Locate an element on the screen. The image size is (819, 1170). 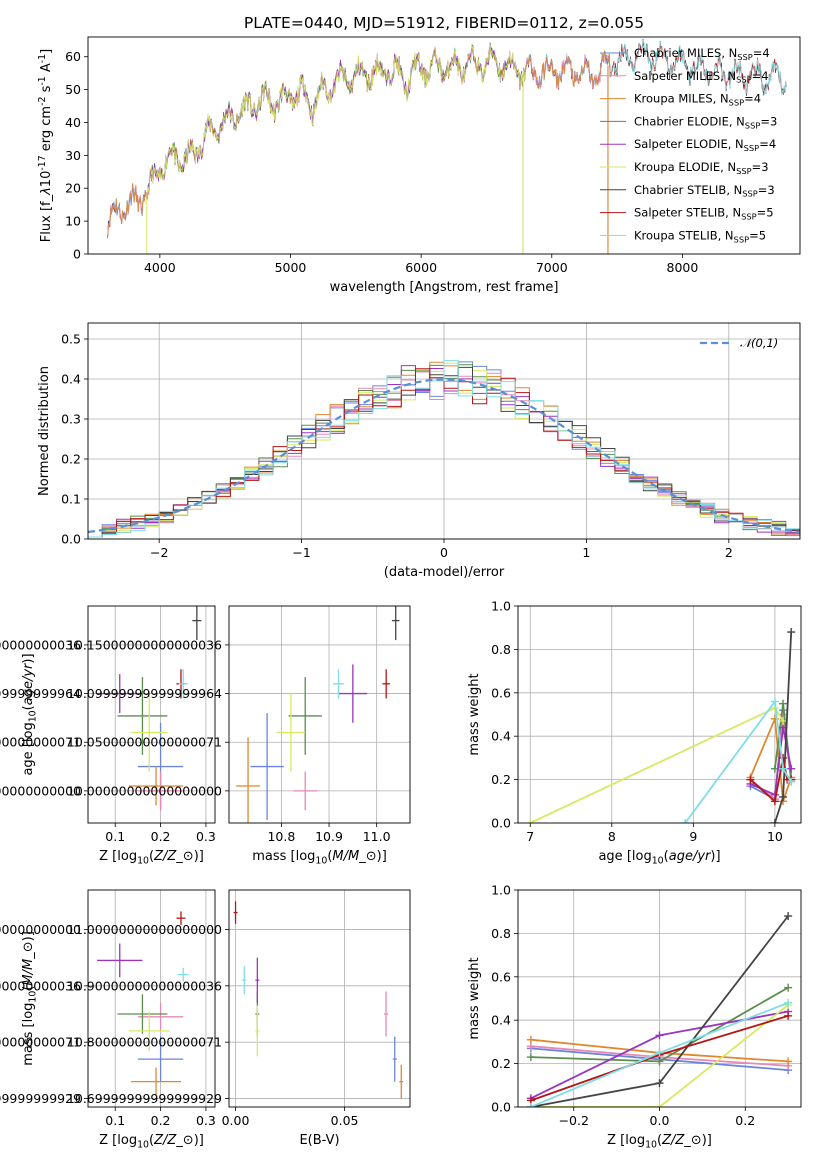
x-tick-label: 8000 is located at coordinates (683, 267).